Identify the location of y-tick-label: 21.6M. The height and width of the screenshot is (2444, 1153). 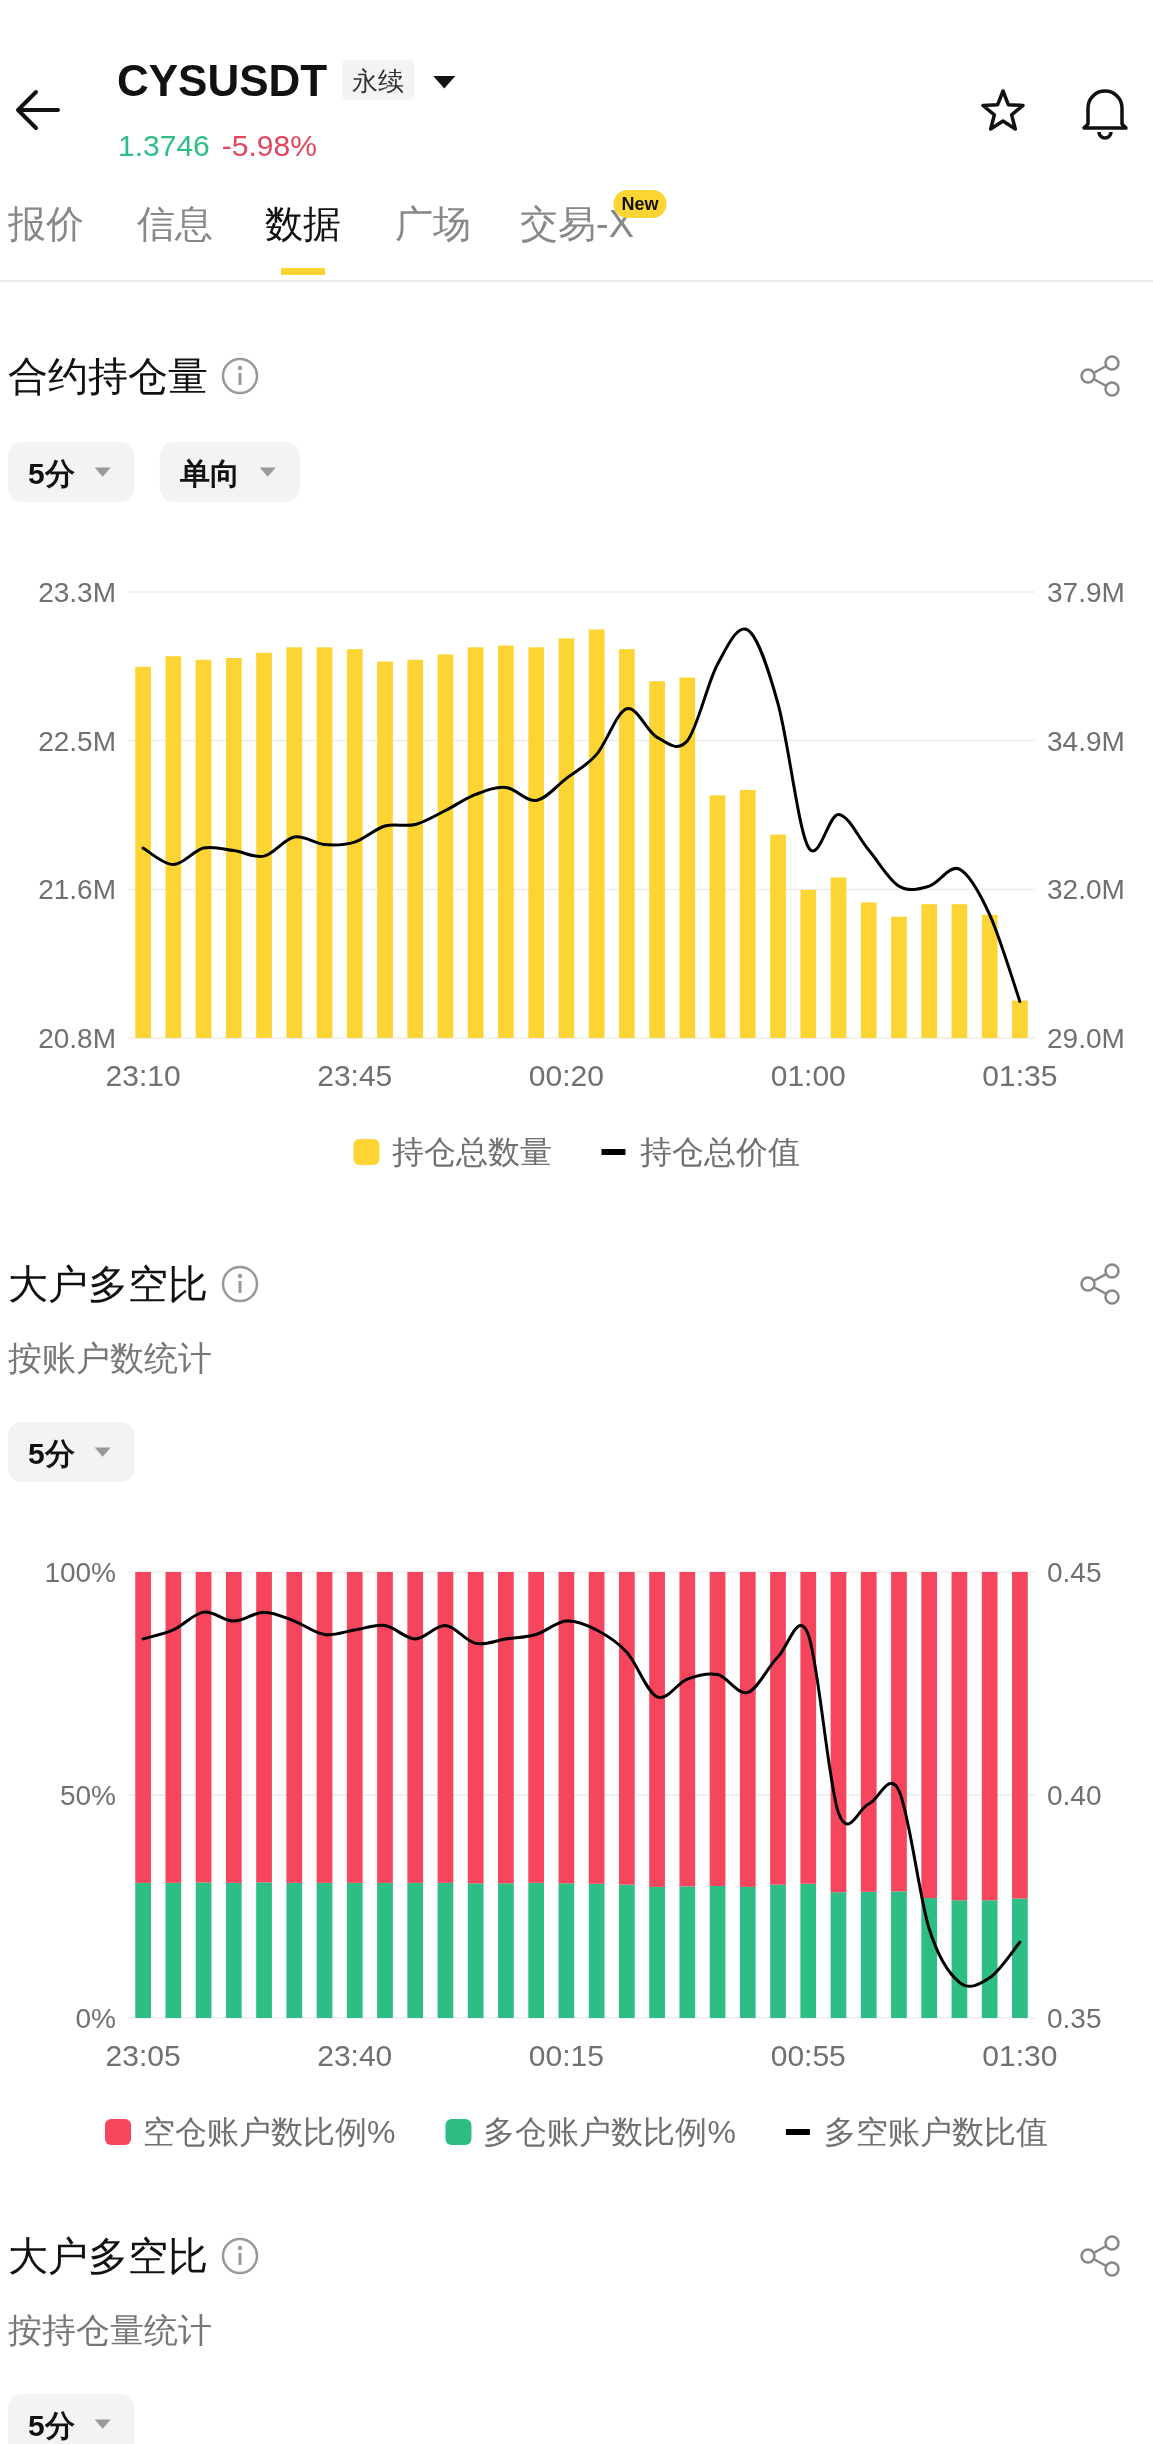
(77, 890).